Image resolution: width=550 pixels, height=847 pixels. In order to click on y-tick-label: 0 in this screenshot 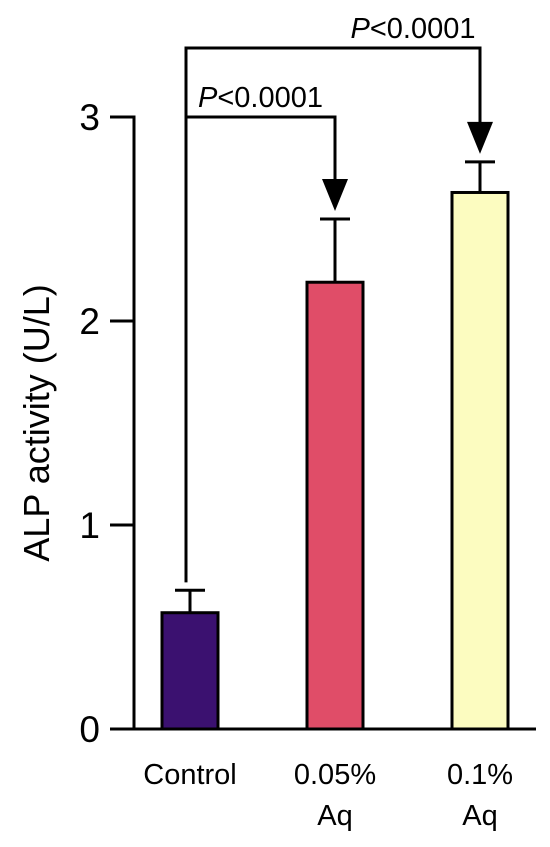, I will do `click(89, 729)`.